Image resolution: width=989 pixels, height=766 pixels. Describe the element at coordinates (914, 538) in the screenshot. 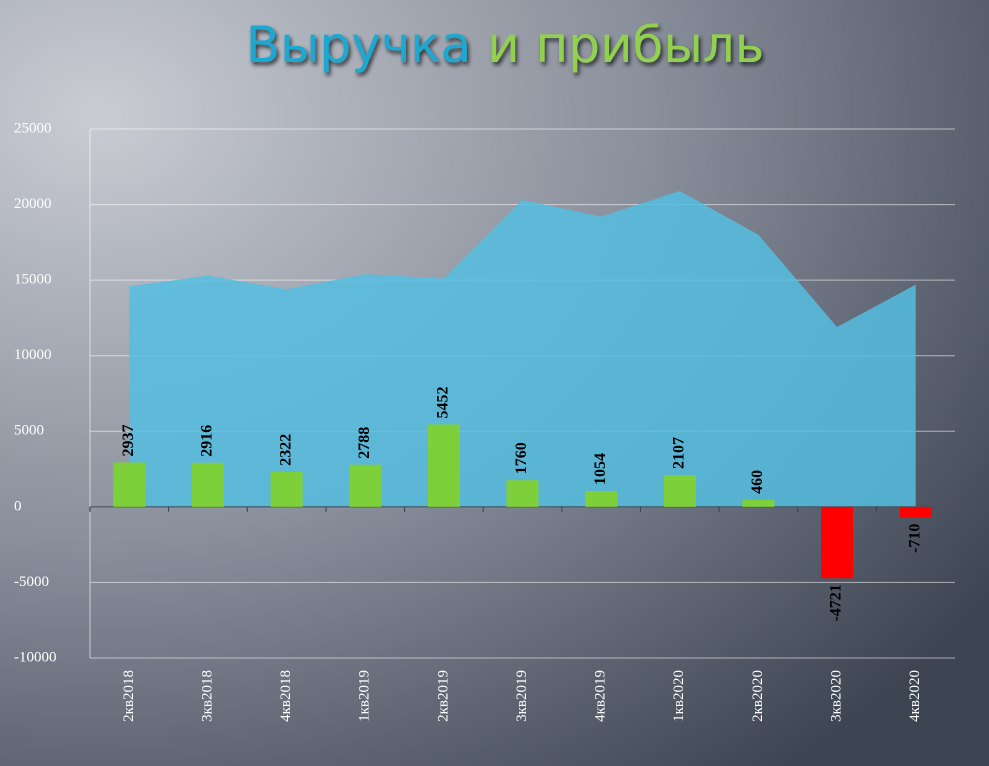

I see `value-label: -710` at that location.